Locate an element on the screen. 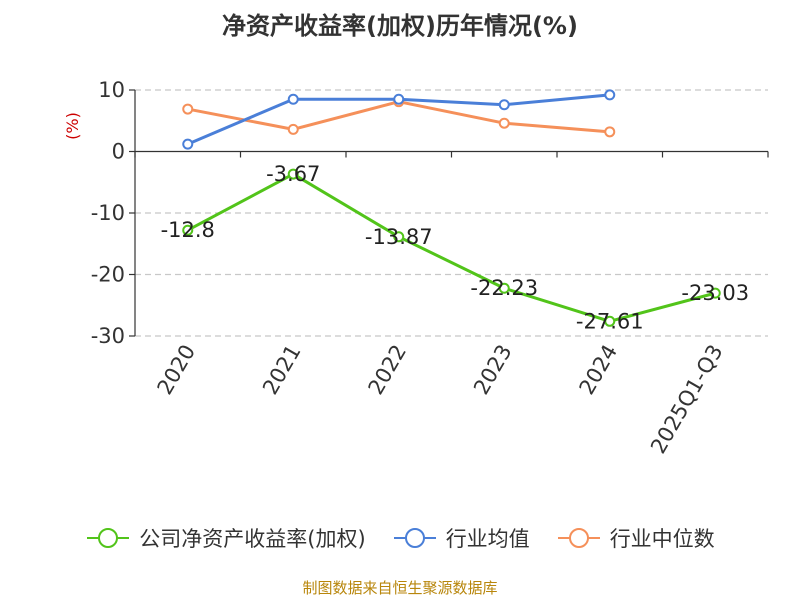 Image resolution: width=800 pixels, height=600 pixels. data-label: -22.23 is located at coordinates (504, 288).